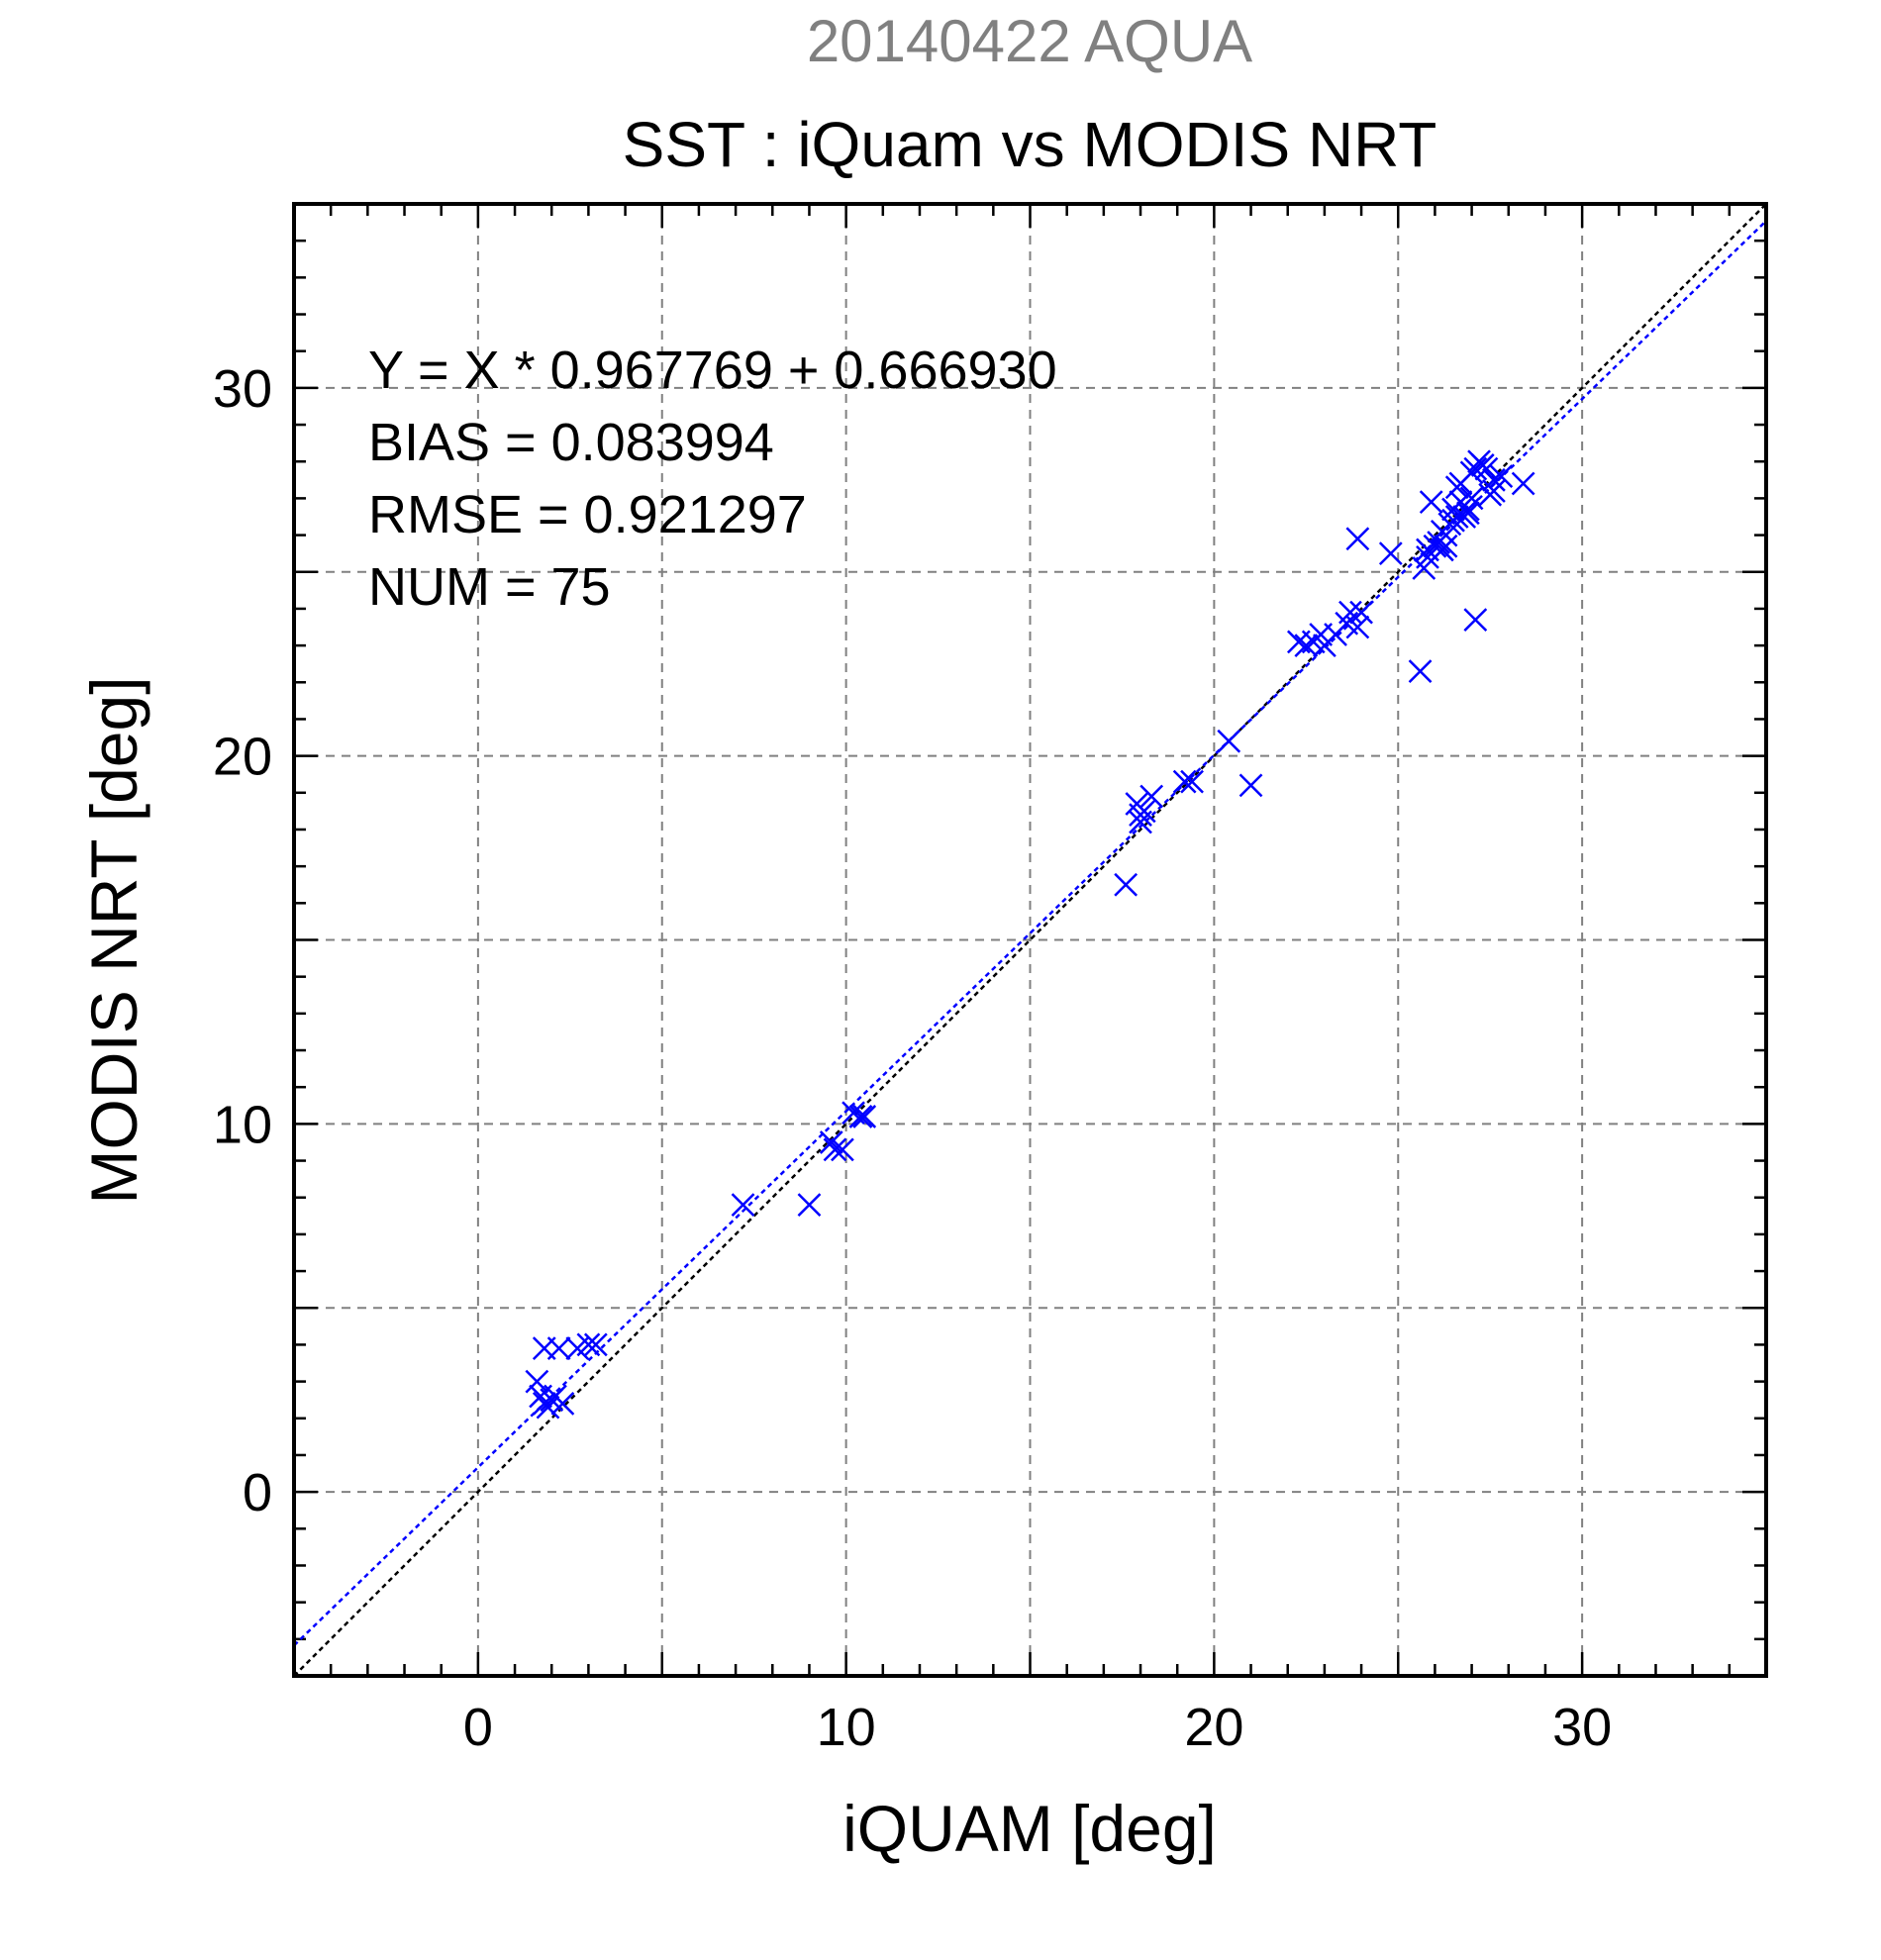 Image resolution: width=1881 pixels, height=1960 pixels. Describe the element at coordinates (243, 1124) in the screenshot. I see `y-tick-label: 10` at that location.